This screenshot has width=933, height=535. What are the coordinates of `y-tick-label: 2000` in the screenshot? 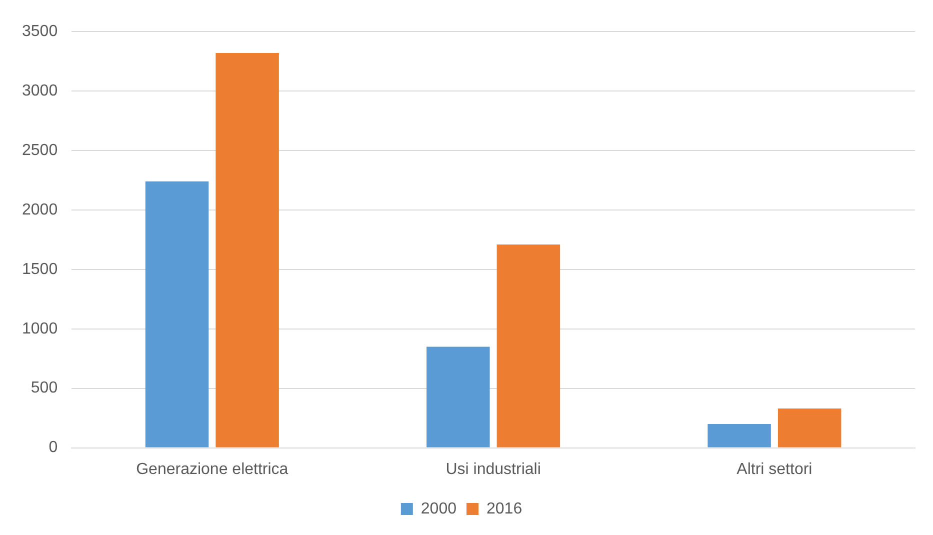 It's located at (40, 209).